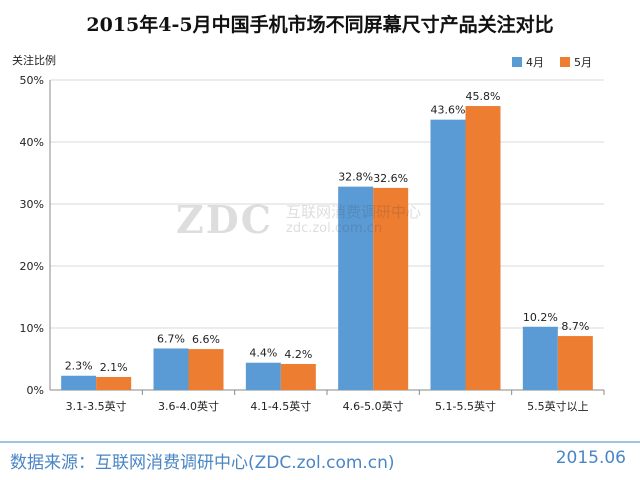 Image resolution: width=640 pixels, height=480 pixels. What do you see at coordinates (34, 60) in the screenshot?
I see `y-axis-title: 关注比例` at bounding box center [34, 60].